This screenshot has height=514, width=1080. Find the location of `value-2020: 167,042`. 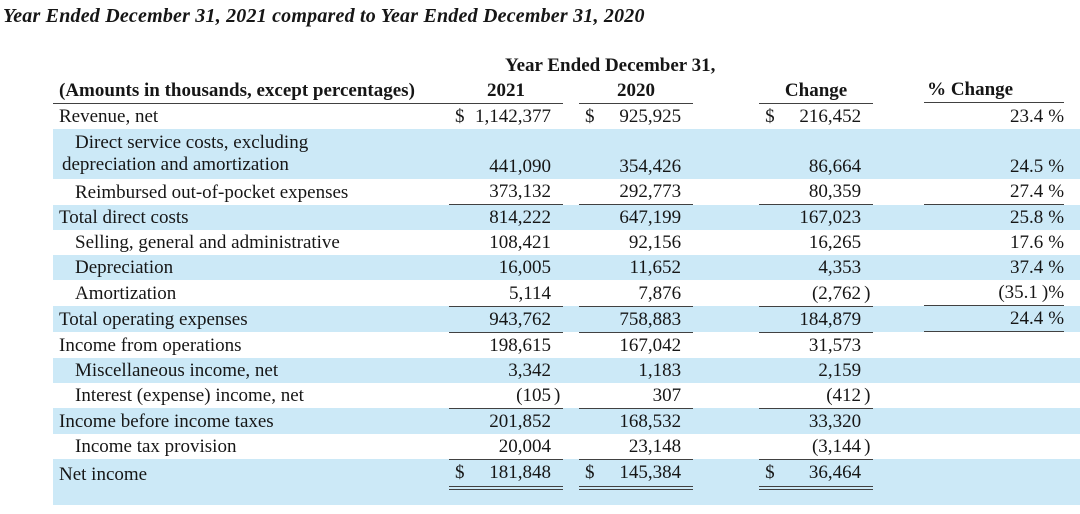

value-2020: 167,042 is located at coordinates (650, 345).